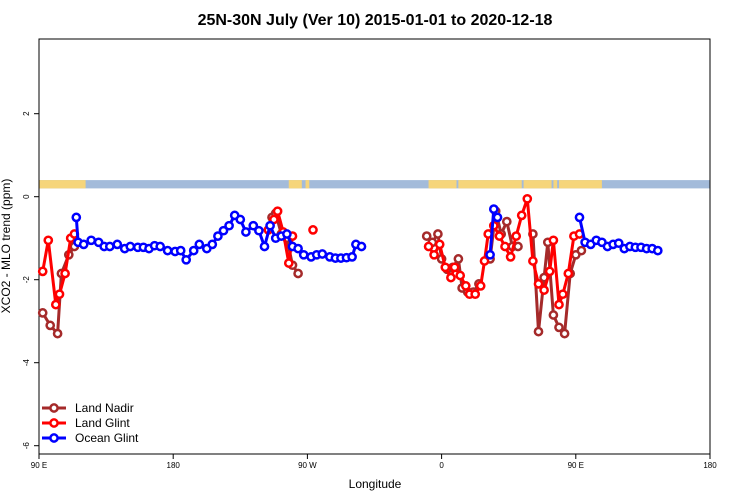 This screenshot has height=500, width=750. Describe the element at coordinates (26, 363) in the screenshot. I see `y-tick-label: -4` at that location.